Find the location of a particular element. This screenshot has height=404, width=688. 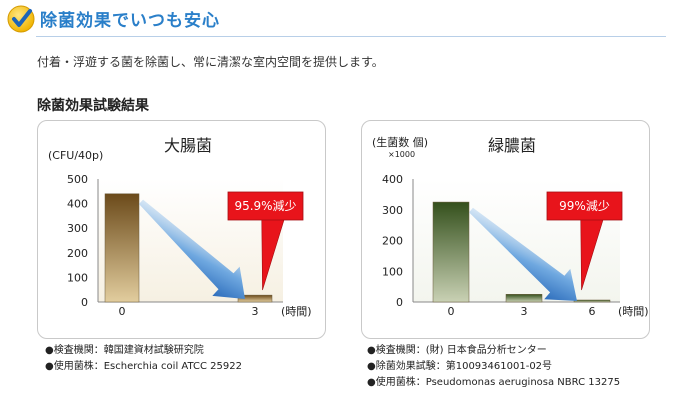

section-header: 除菌効果でいつも安心 is located at coordinates (344, 19).